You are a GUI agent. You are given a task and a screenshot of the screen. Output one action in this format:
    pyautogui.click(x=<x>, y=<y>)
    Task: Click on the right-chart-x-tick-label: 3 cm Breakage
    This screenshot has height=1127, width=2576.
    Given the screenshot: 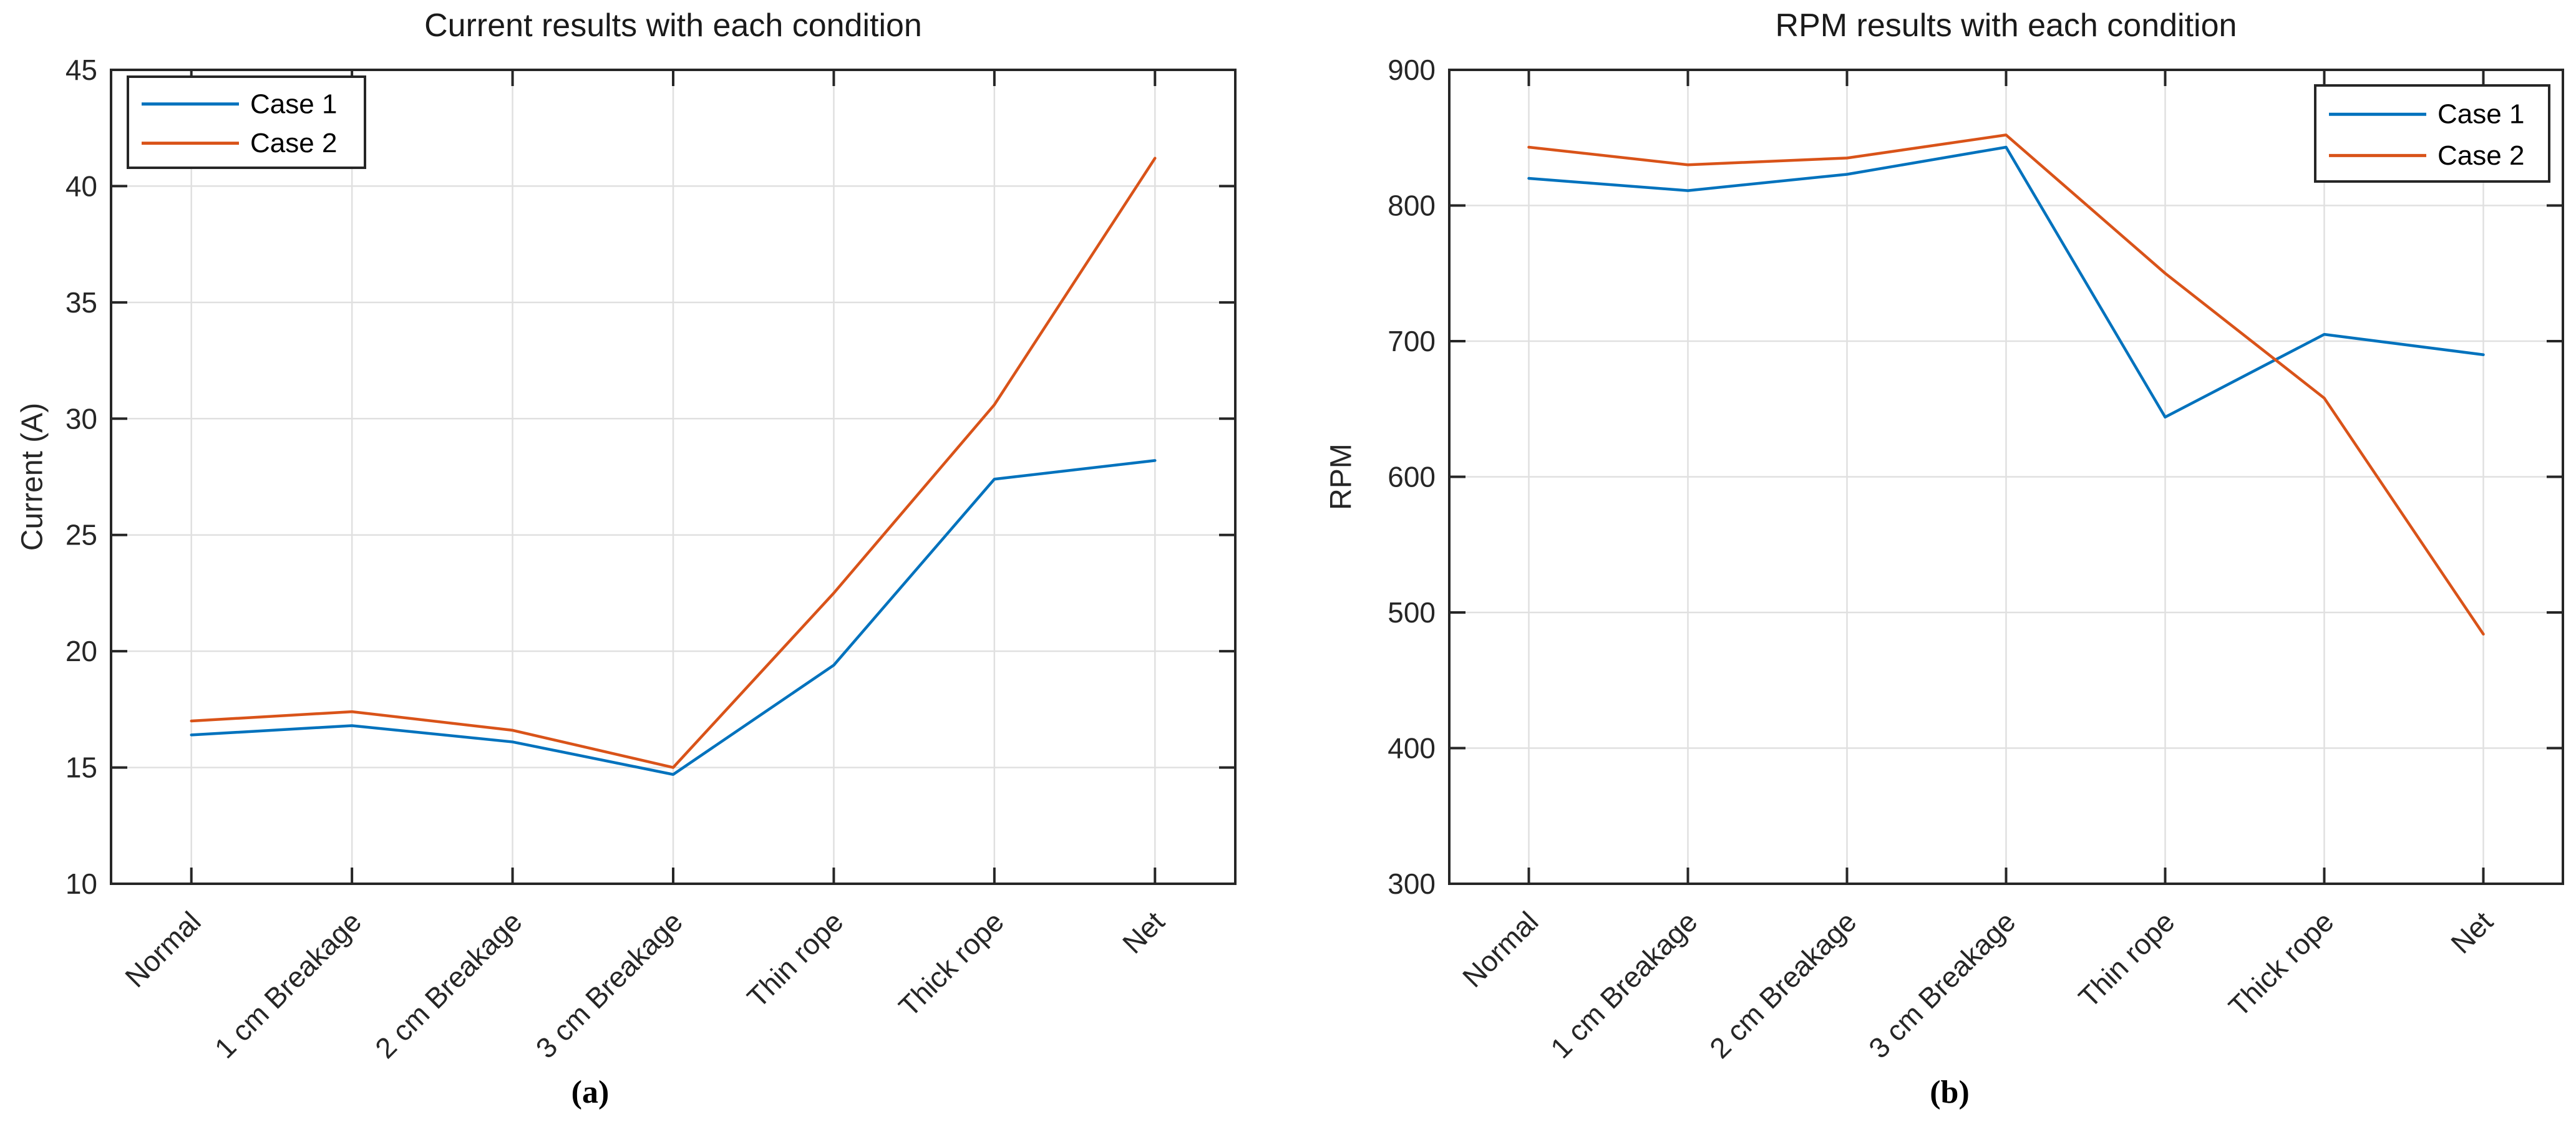 What is the action you would take?
    pyautogui.click(x=1942, y=985)
    